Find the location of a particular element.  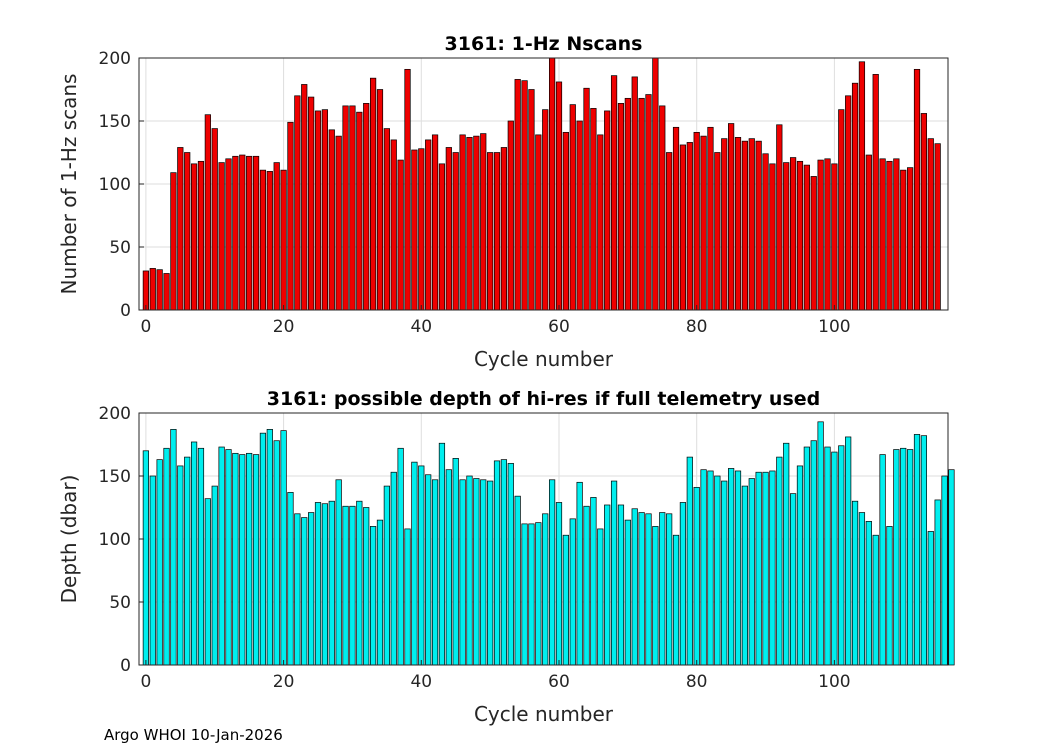

y-tick-label: 0 is located at coordinates (125, 666).